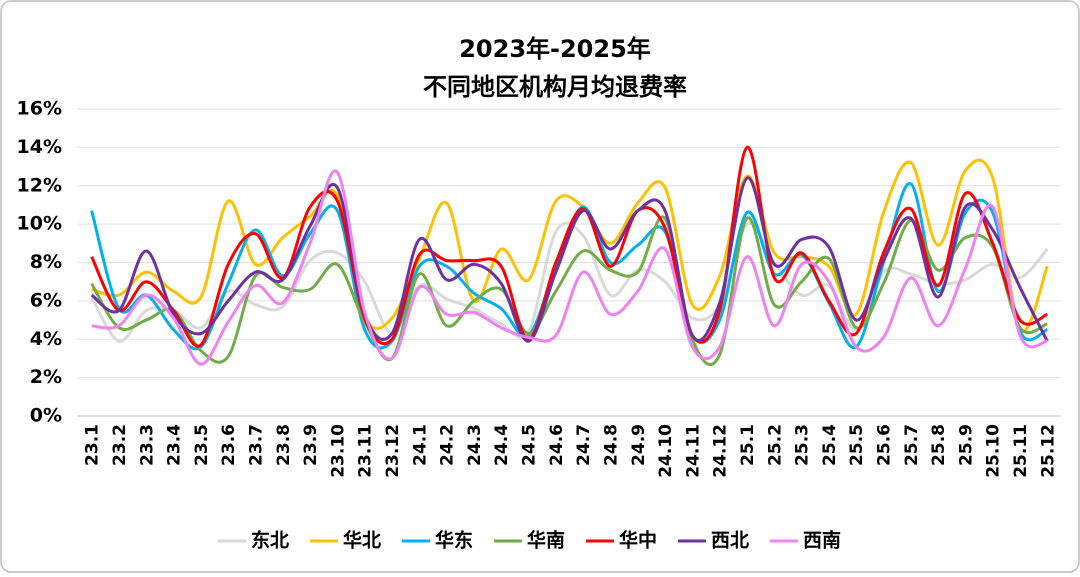  What do you see at coordinates (885, 445) in the screenshot?
I see `x-tick-label: 25.6` at bounding box center [885, 445].